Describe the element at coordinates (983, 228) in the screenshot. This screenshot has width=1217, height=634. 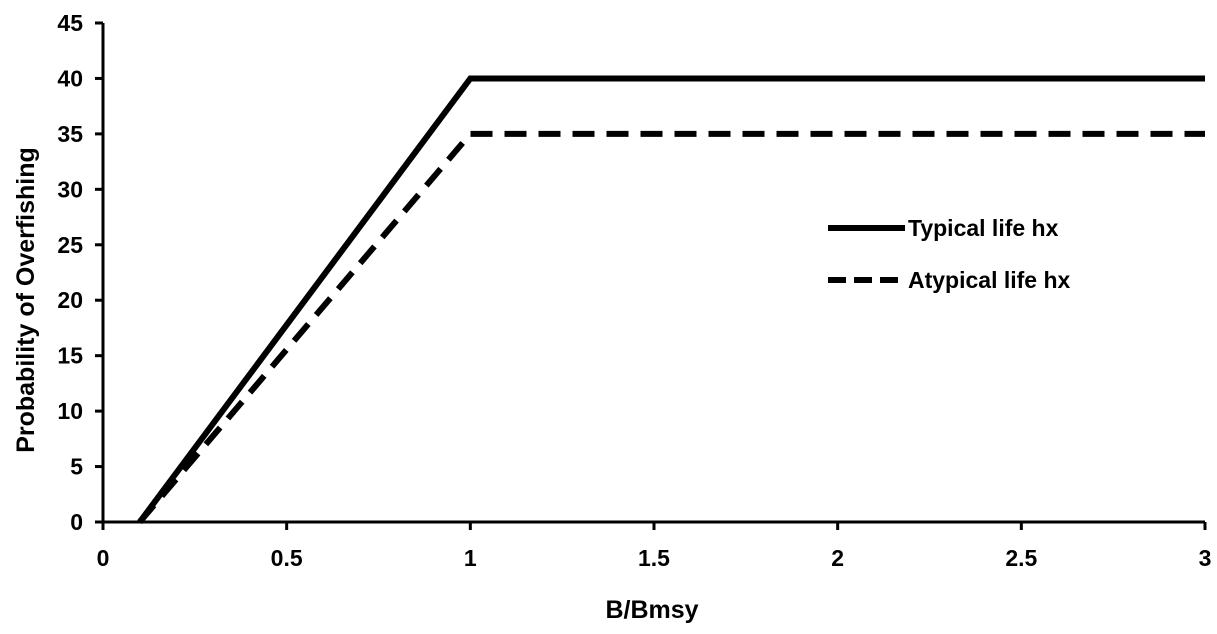
I see `legend-label: Typical life hx` at that location.